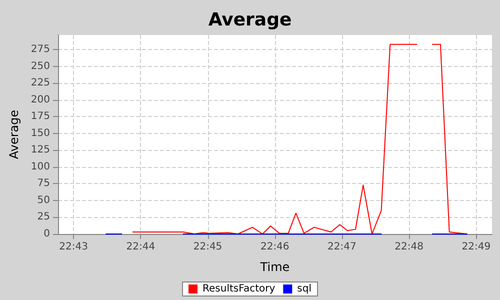 This screenshot has height=300, width=500. Describe the element at coordinates (409, 247) in the screenshot. I see `x-tick-label: 22:48` at that location.